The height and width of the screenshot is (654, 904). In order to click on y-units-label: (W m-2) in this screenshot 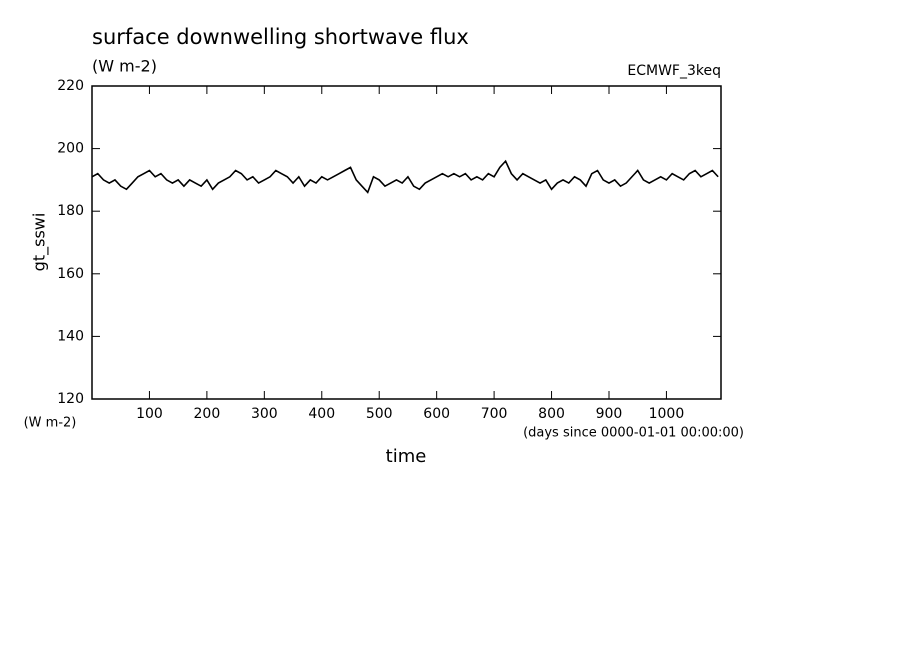, I will do `click(50, 423)`.